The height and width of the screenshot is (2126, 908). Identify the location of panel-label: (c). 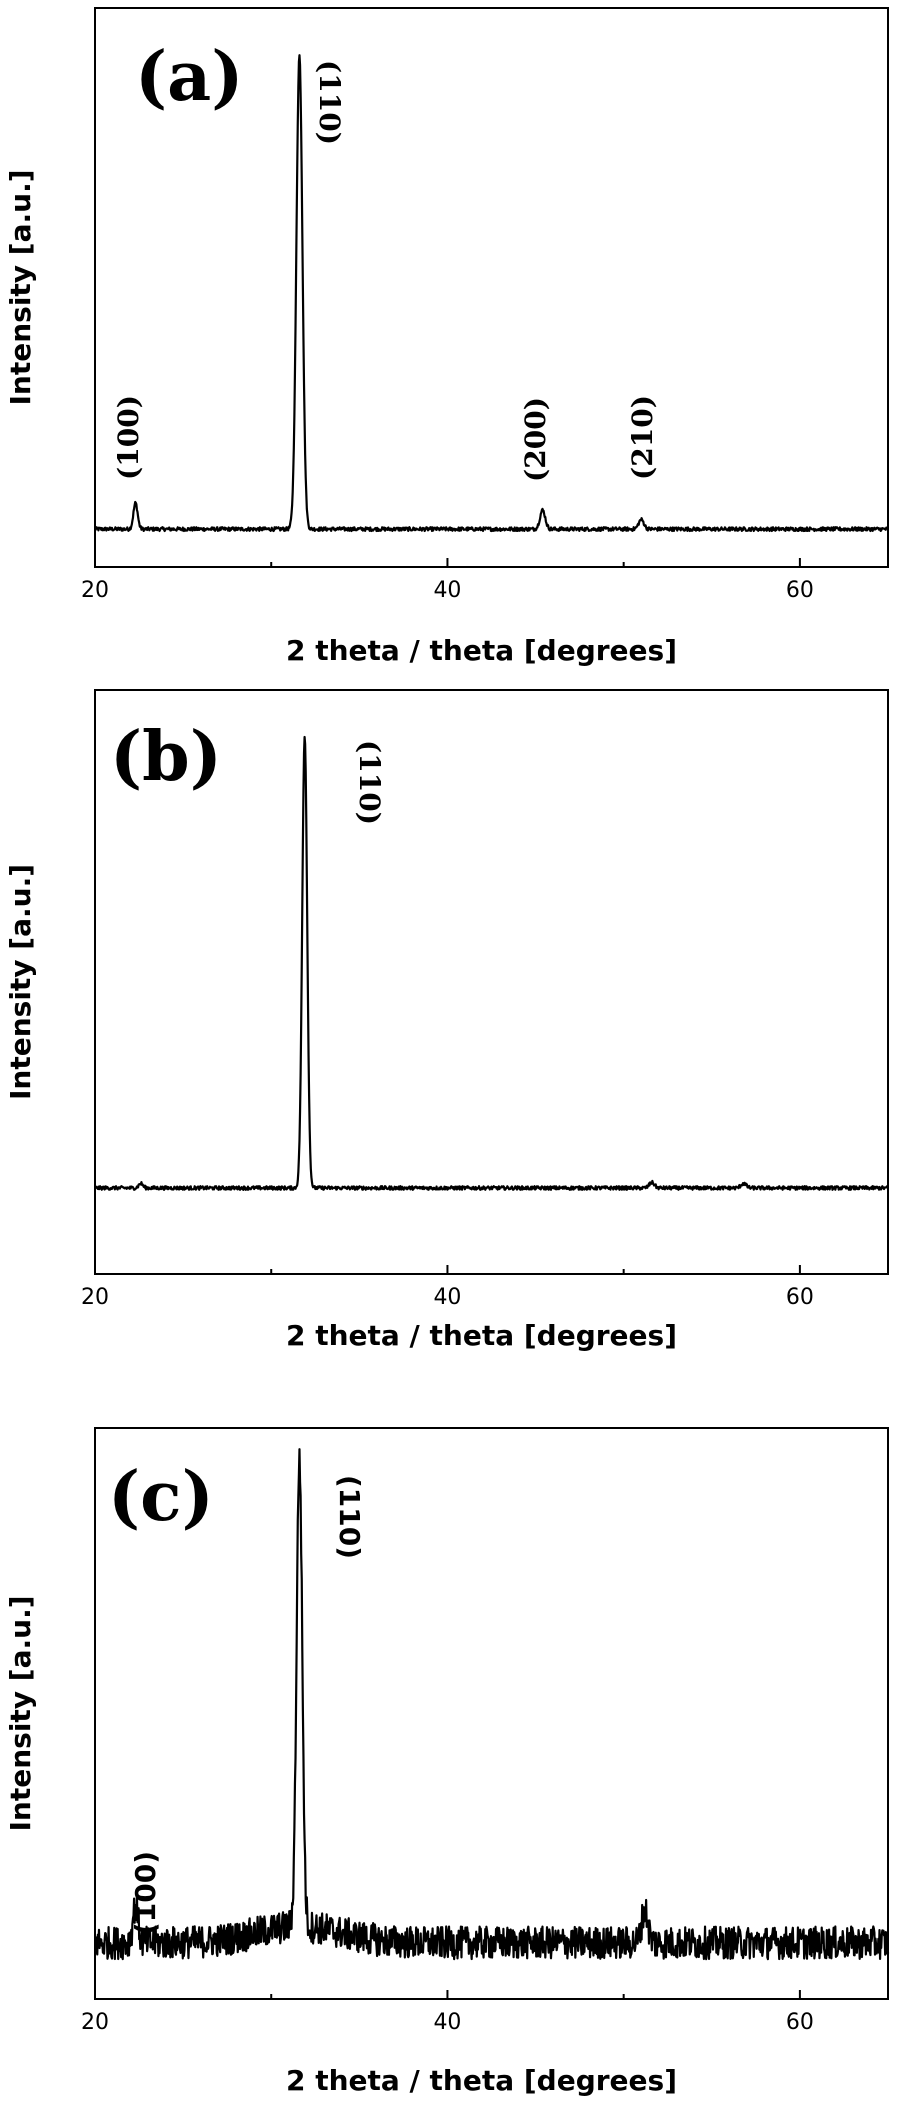
(161, 1497).